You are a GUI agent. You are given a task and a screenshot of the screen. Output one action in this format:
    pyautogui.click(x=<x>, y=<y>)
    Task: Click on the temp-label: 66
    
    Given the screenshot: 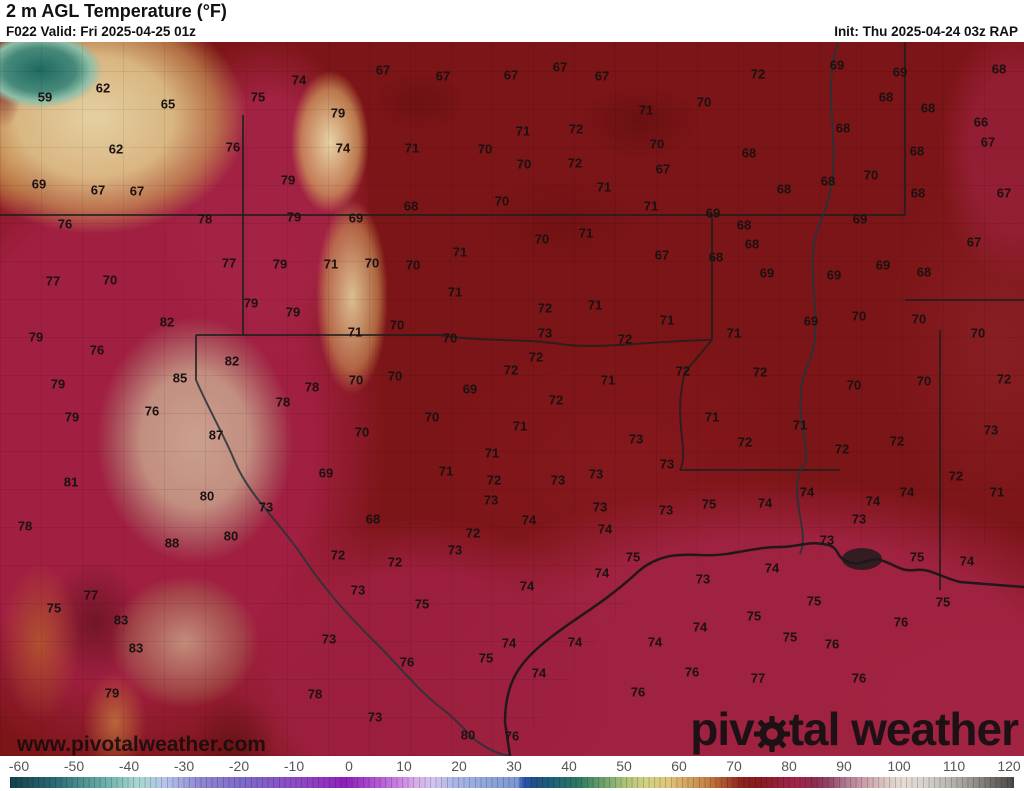 What is the action you would take?
    pyautogui.click(x=981, y=122)
    